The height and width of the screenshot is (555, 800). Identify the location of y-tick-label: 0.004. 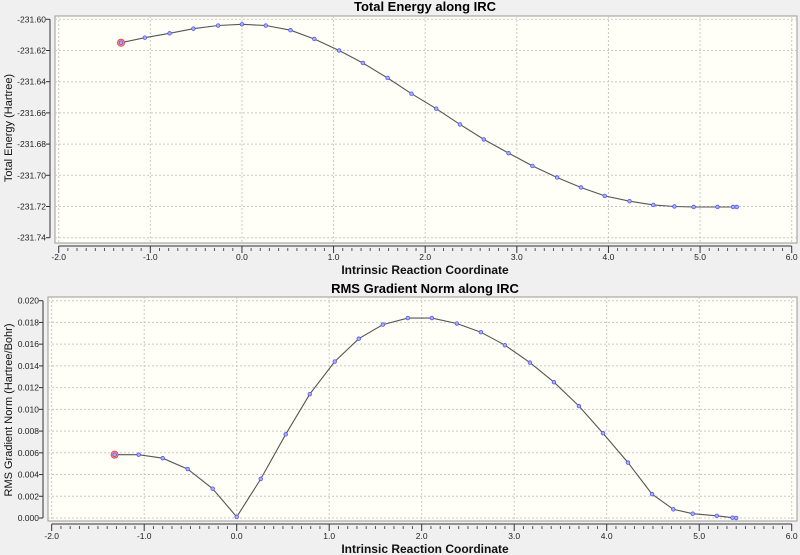
(29, 475).